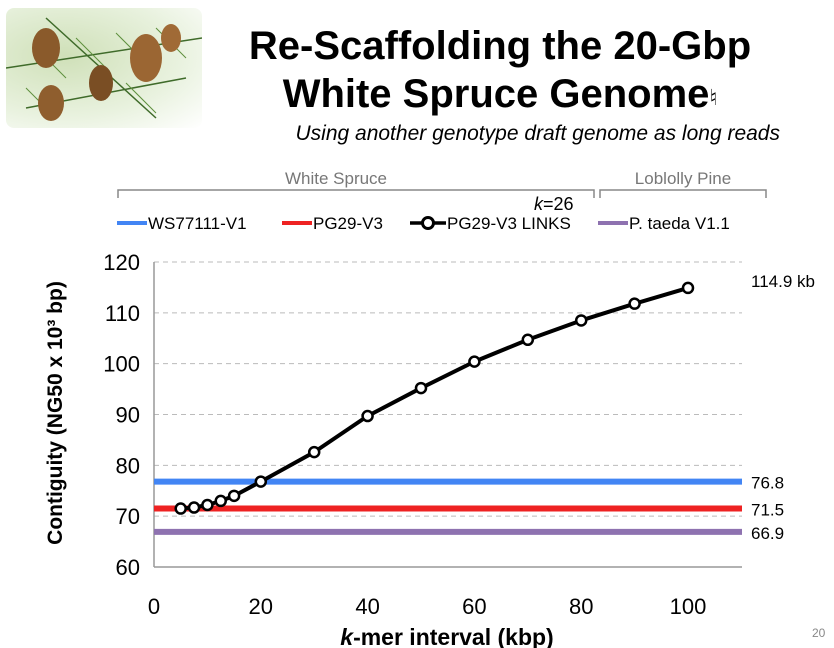 This screenshot has height=648, width=834. Describe the element at coordinates (367, 606) in the screenshot. I see `x-tick-label-40: 40` at that location.